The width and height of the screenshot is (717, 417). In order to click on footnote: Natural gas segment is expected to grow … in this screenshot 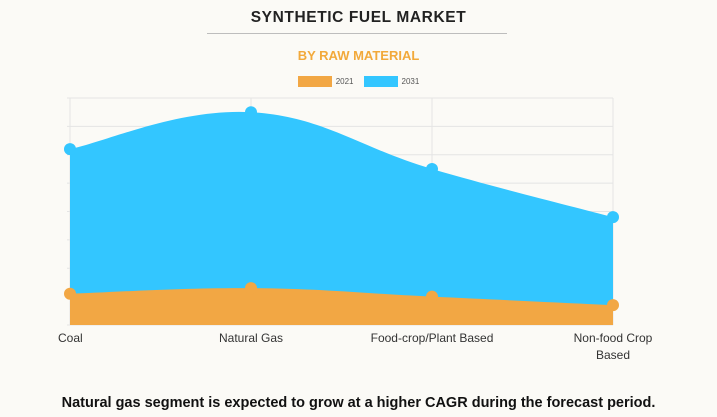, I will do `click(358, 403)`.